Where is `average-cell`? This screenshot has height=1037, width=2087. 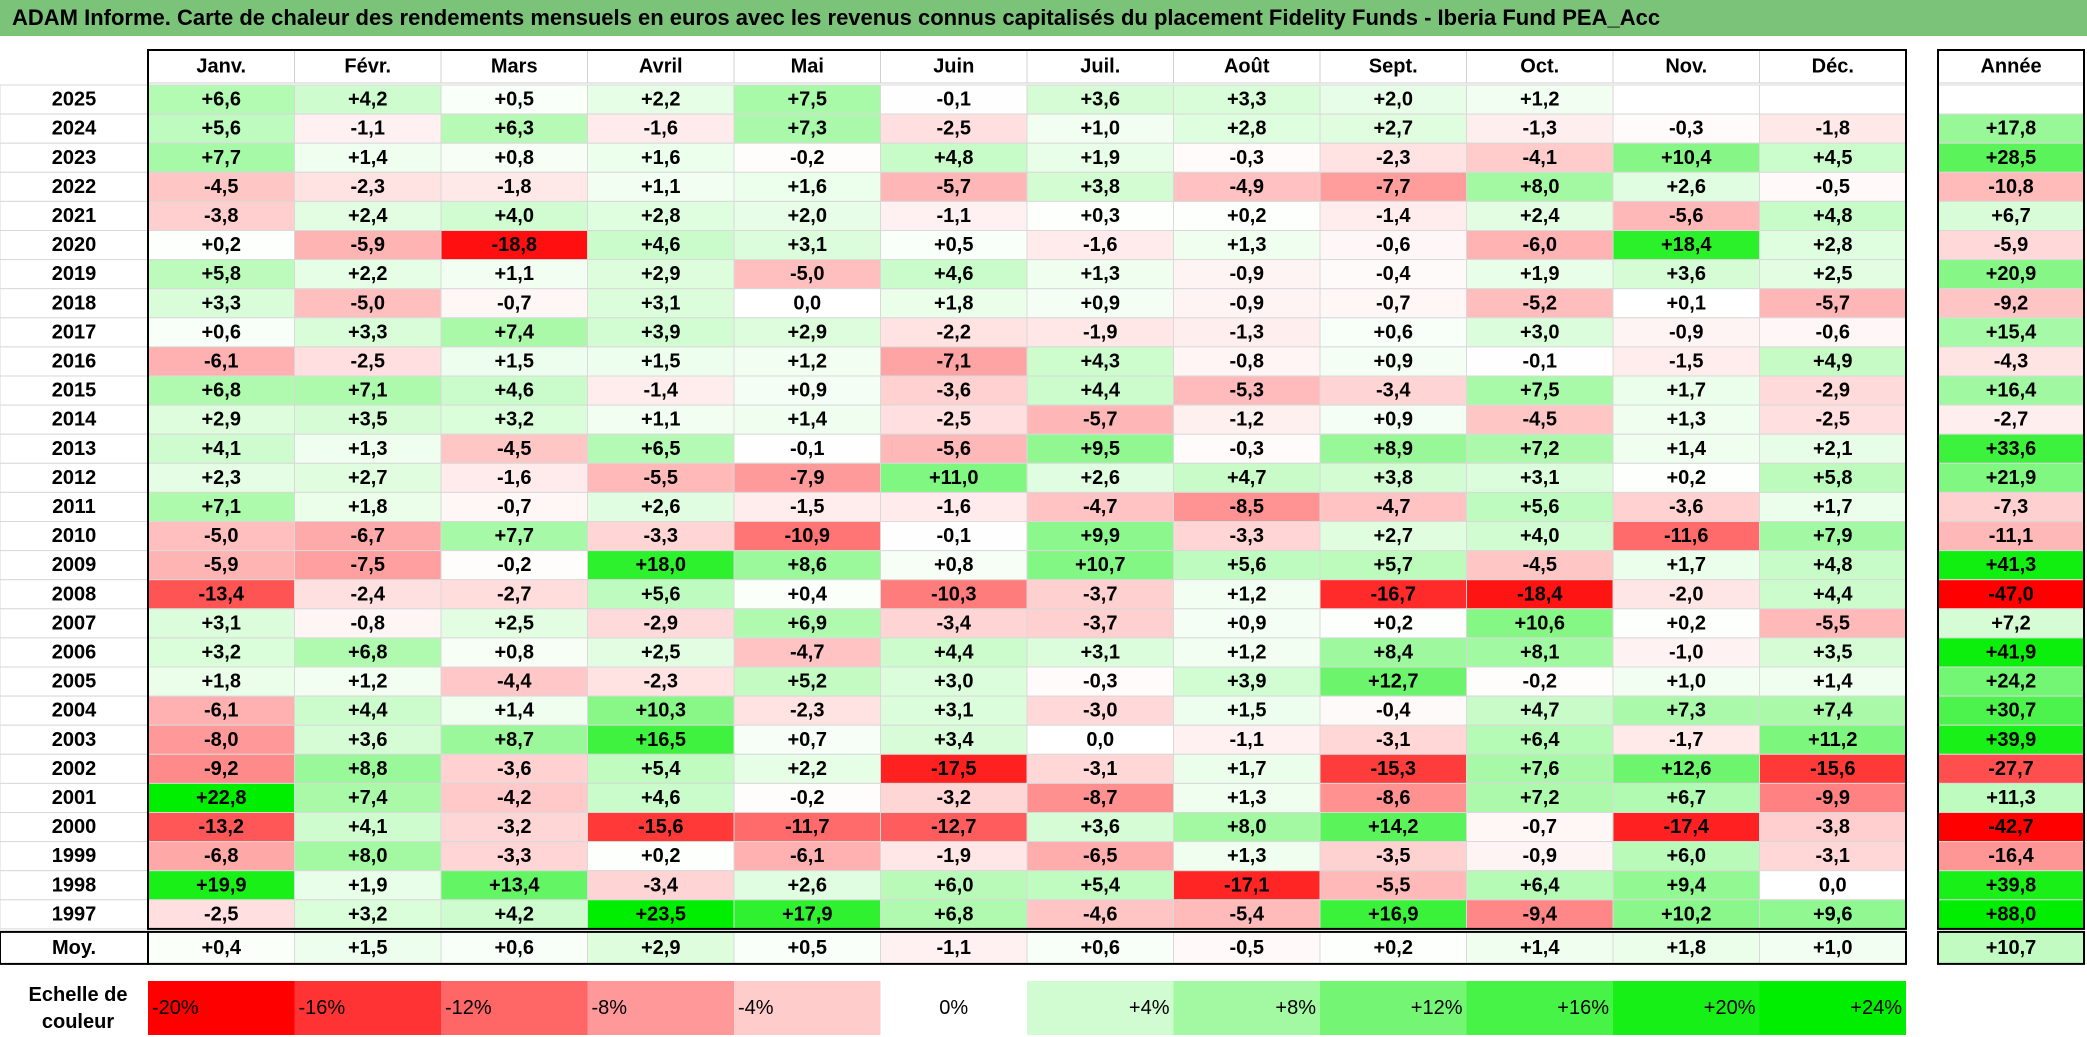
average-cell is located at coordinates (1540, 948).